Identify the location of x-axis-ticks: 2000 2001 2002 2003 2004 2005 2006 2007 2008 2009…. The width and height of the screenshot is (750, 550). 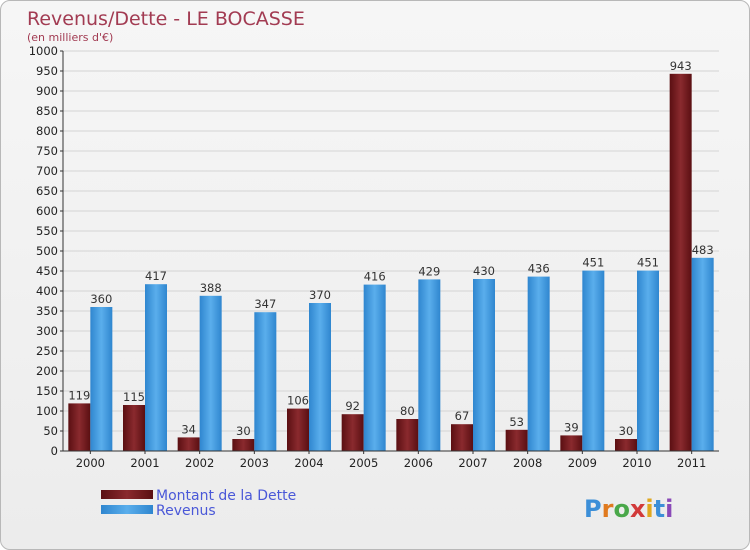
(391, 460).